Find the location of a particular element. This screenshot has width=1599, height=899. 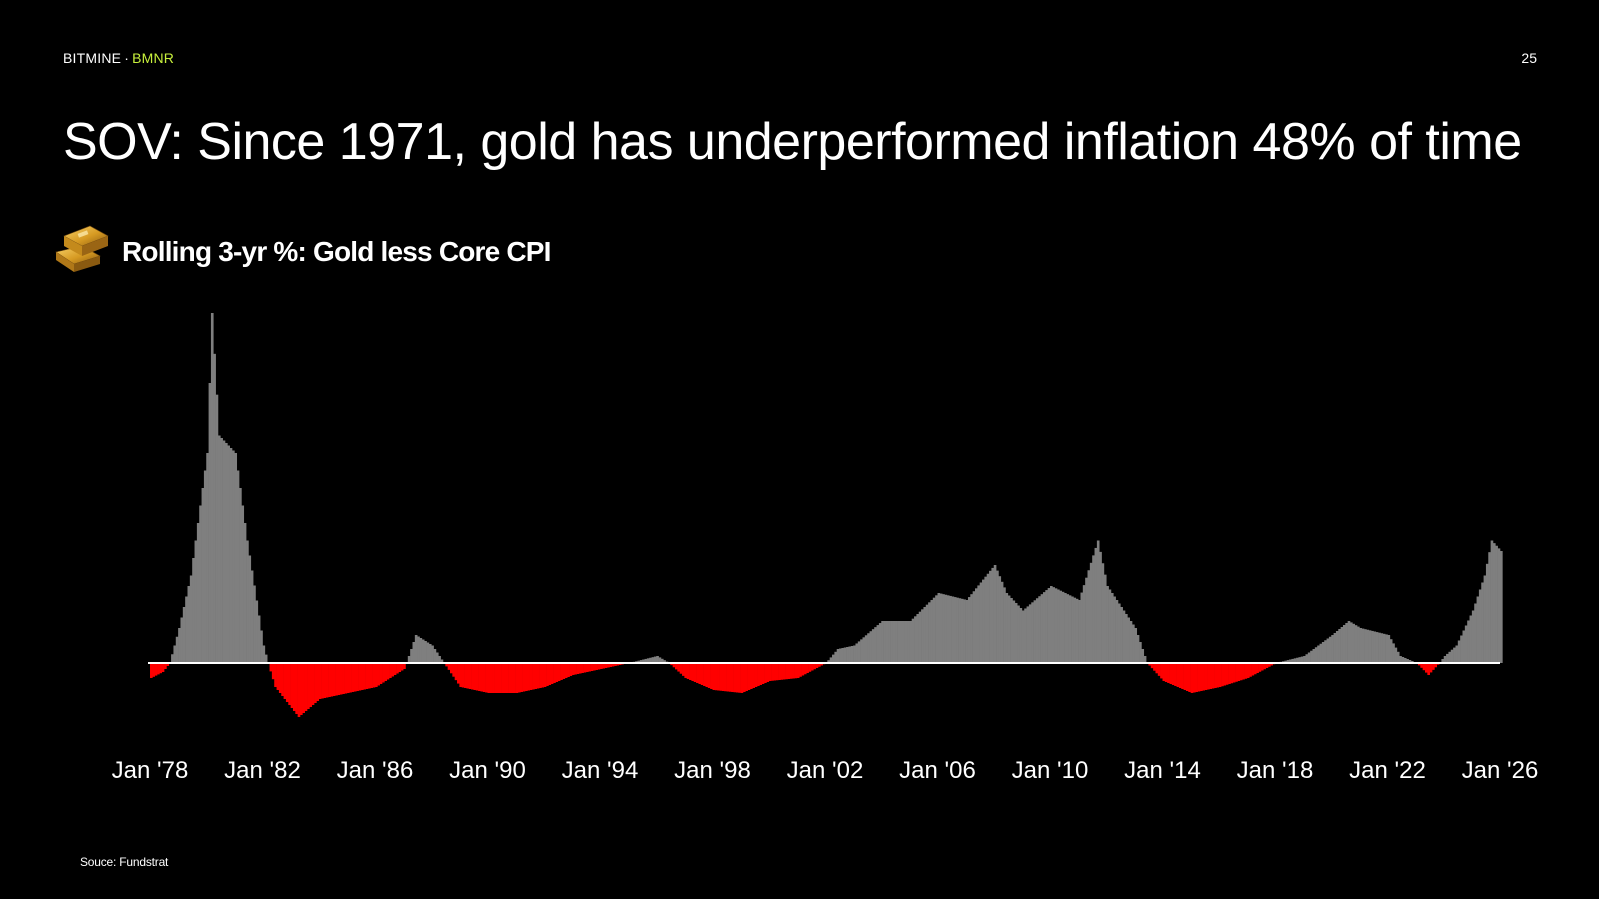

x-tick-label: Jan '10 is located at coordinates (1050, 770).